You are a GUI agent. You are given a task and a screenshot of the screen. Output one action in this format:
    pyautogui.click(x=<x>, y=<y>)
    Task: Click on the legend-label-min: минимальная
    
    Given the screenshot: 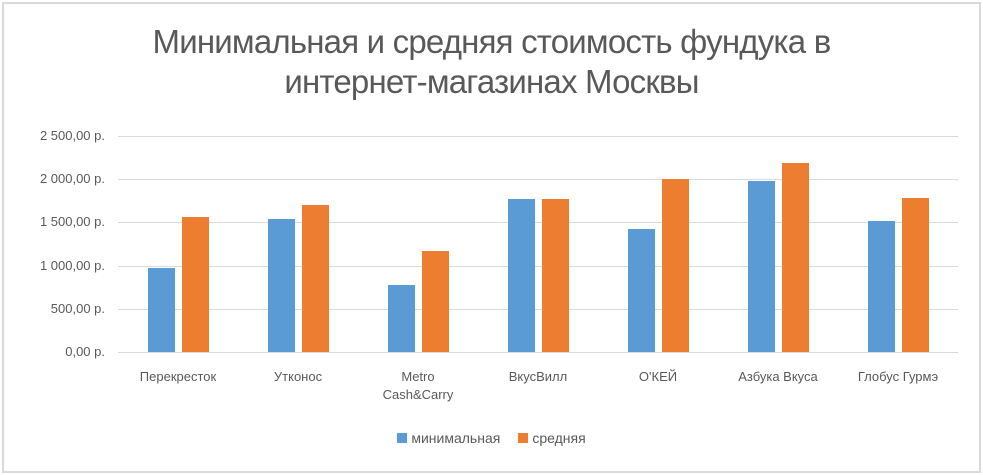 What is the action you would take?
    pyautogui.click(x=456, y=438)
    